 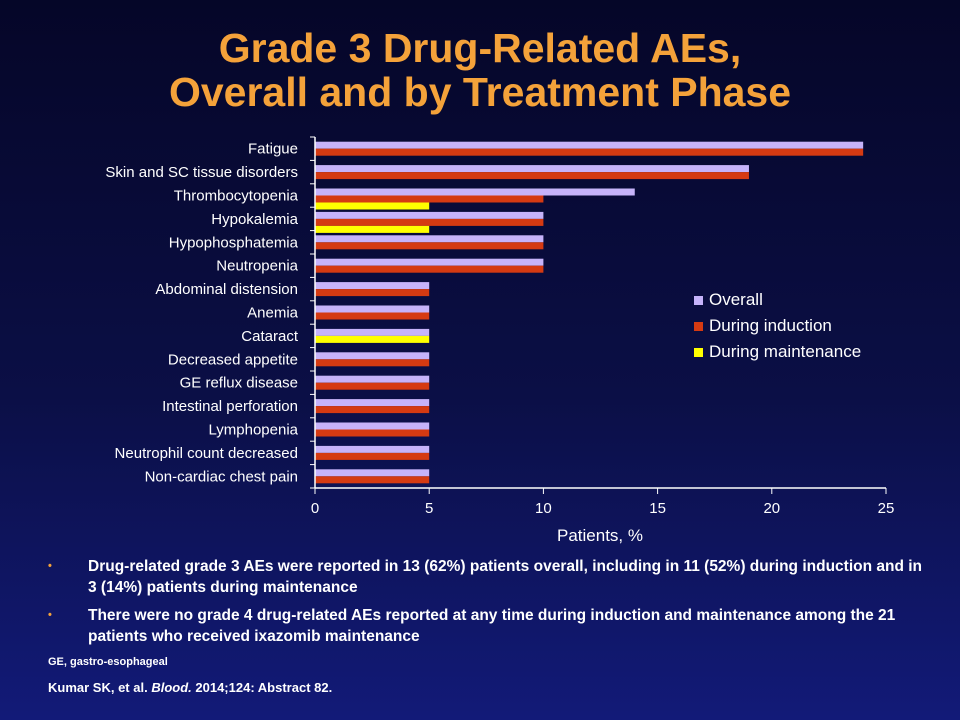 I want to click on citation-journal: Blood., so click(x=171, y=687).